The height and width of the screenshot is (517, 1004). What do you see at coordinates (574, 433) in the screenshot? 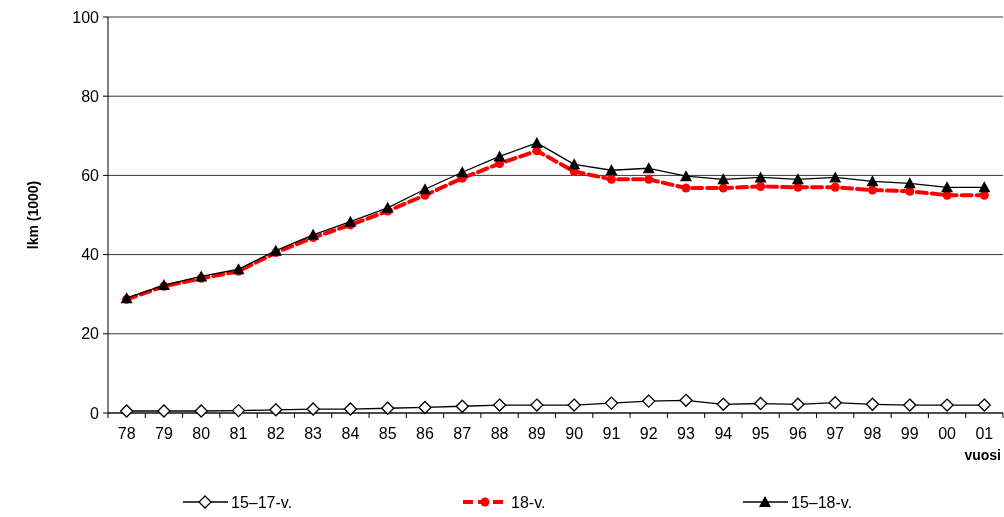
I see `x-tick-label: 90` at bounding box center [574, 433].